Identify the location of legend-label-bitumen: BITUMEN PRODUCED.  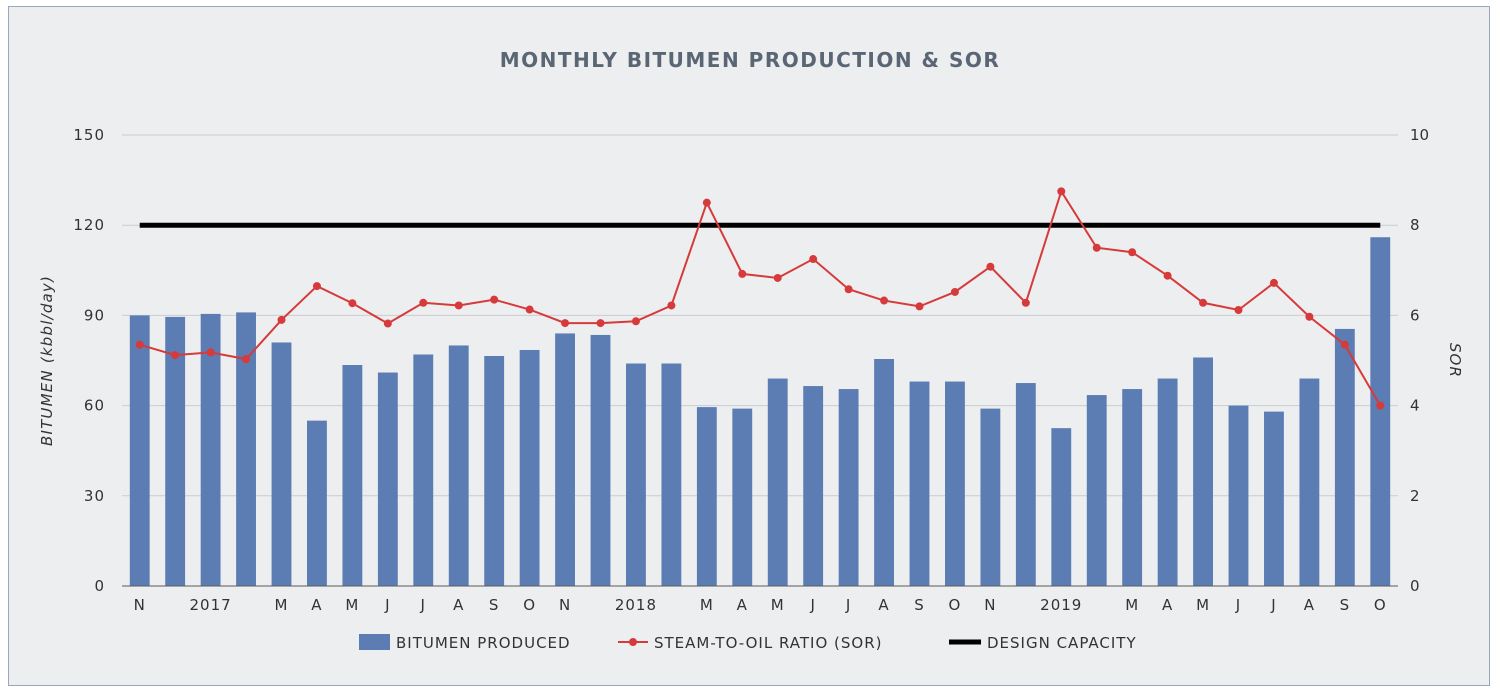
(483, 643).